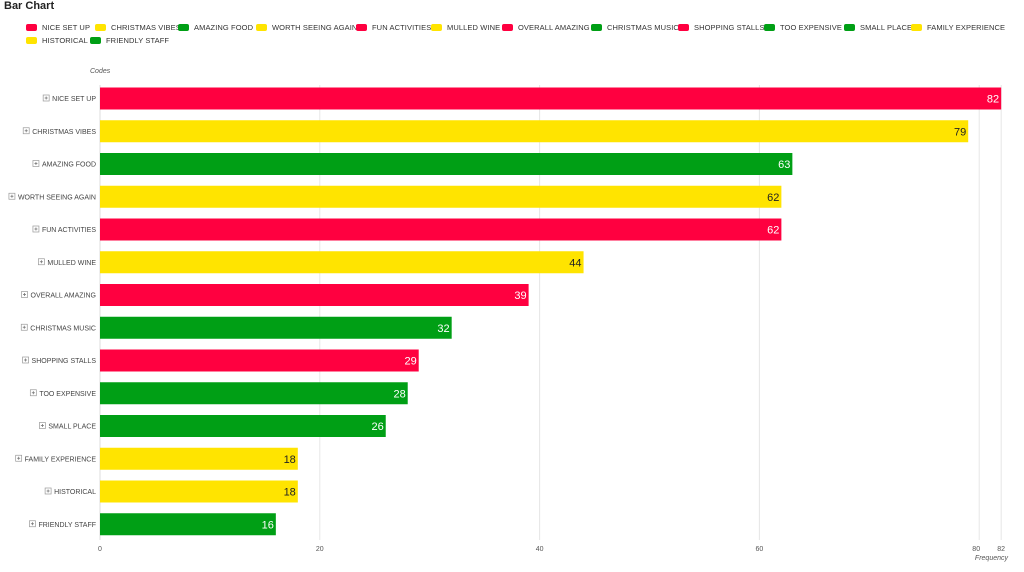 This screenshot has height=572, width=1024. What do you see at coordinates (315, 27) in the screenshot?
I see `legend-label: WORTH SEEING AGAIN` at bounding box center [315, 27].